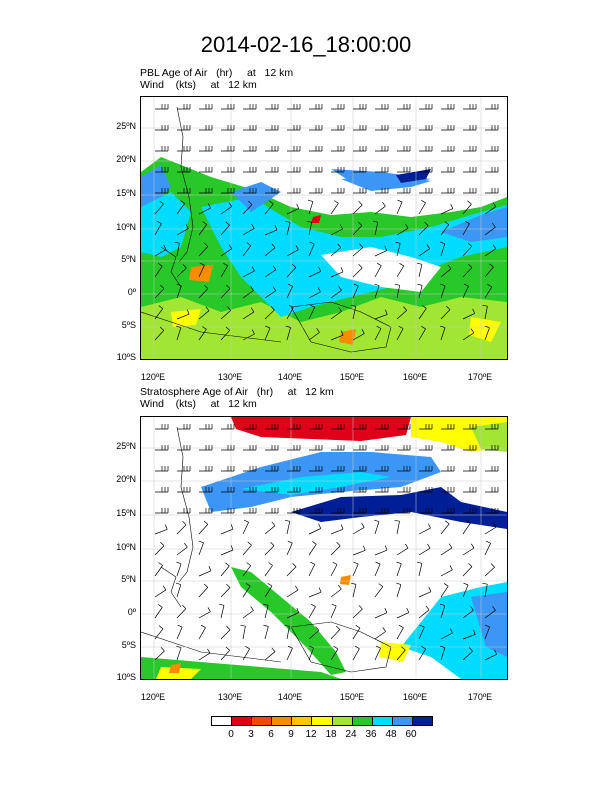 This screenshot has width=612, height=792. What do you see at coordinates (331, 734) in the screenshot?
I see `colorbar-tick-label: 18` at bounding box center [331, 734].